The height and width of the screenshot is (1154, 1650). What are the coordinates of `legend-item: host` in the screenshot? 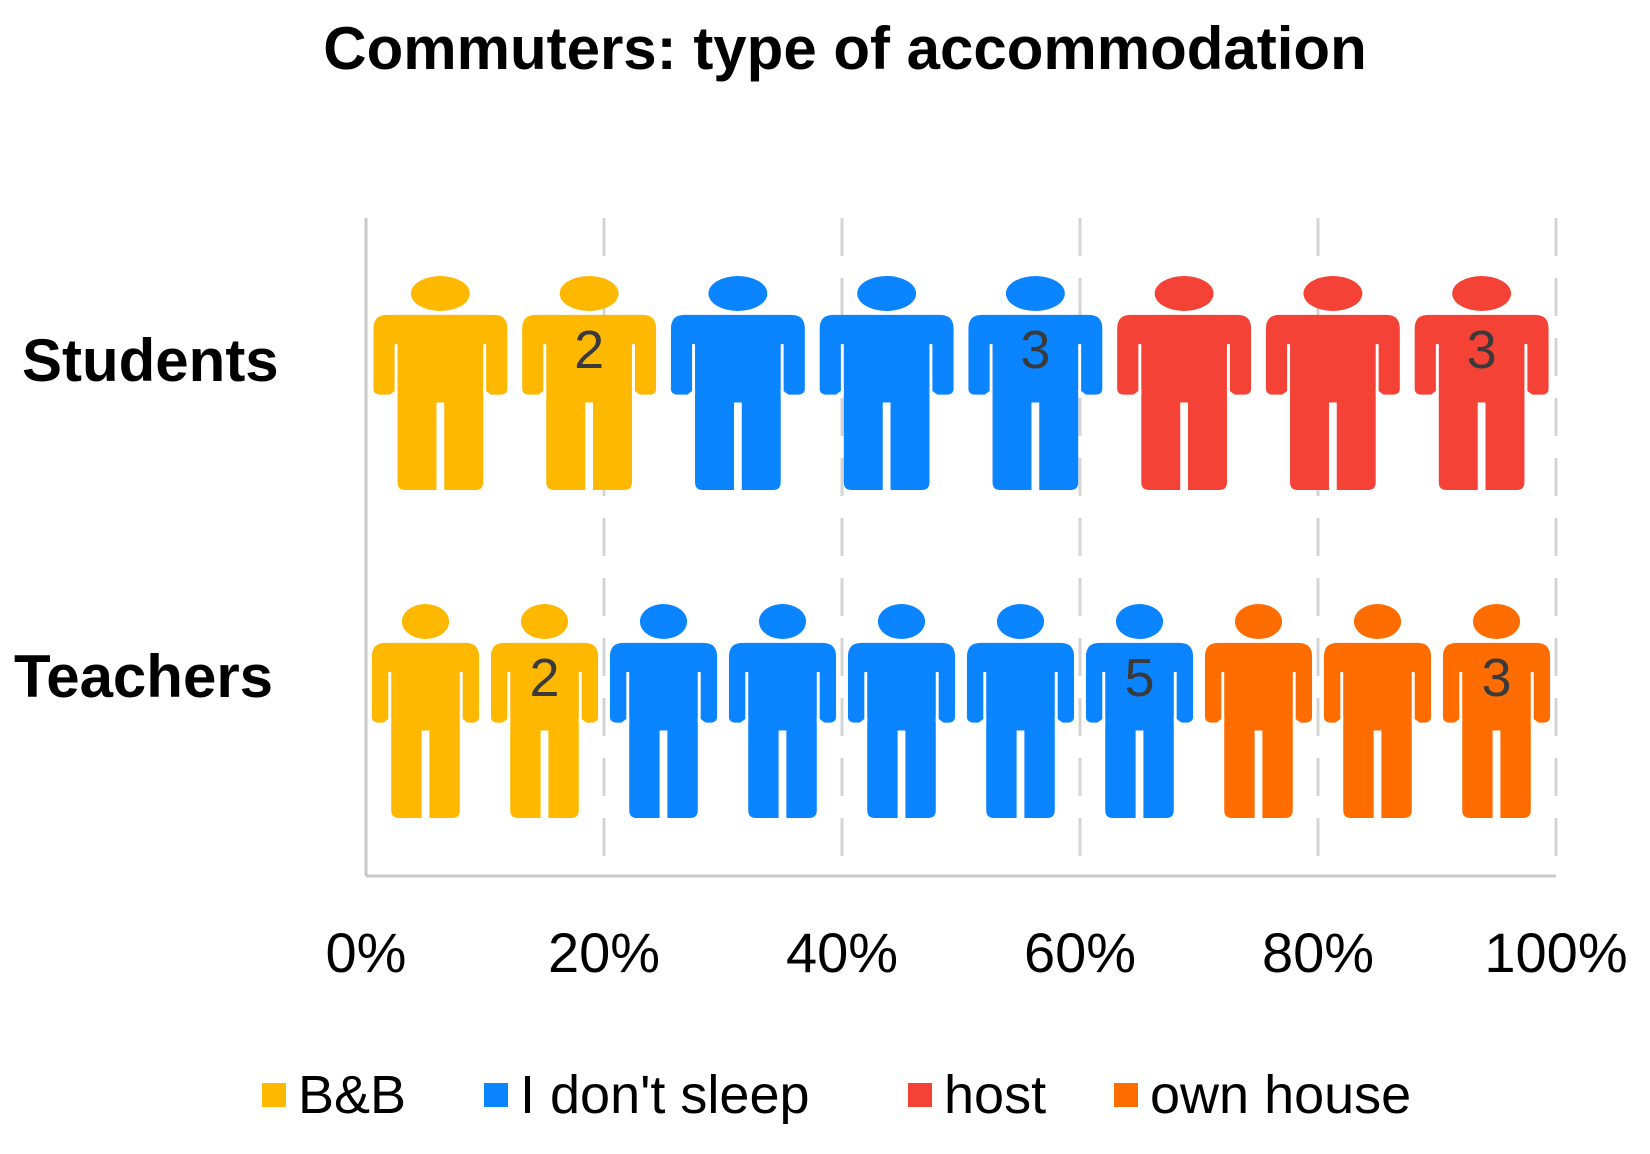 It's located at (977, 1095).